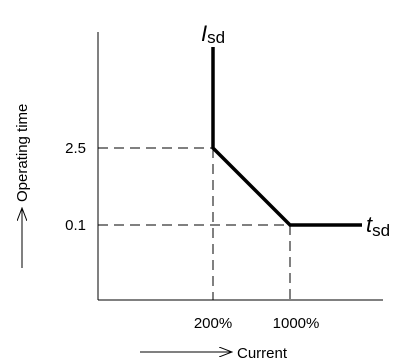  What do you see at coordinates (262, 352) in the screenshot?
I see `x-axis-title: Current` at bounding box center [262, 352].